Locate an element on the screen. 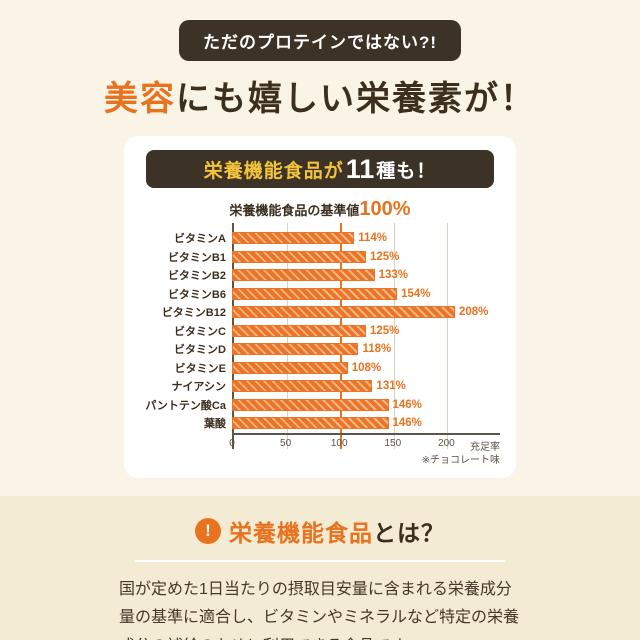  chart-row: ビタミンD 118% is located at coordinates (320, 349).